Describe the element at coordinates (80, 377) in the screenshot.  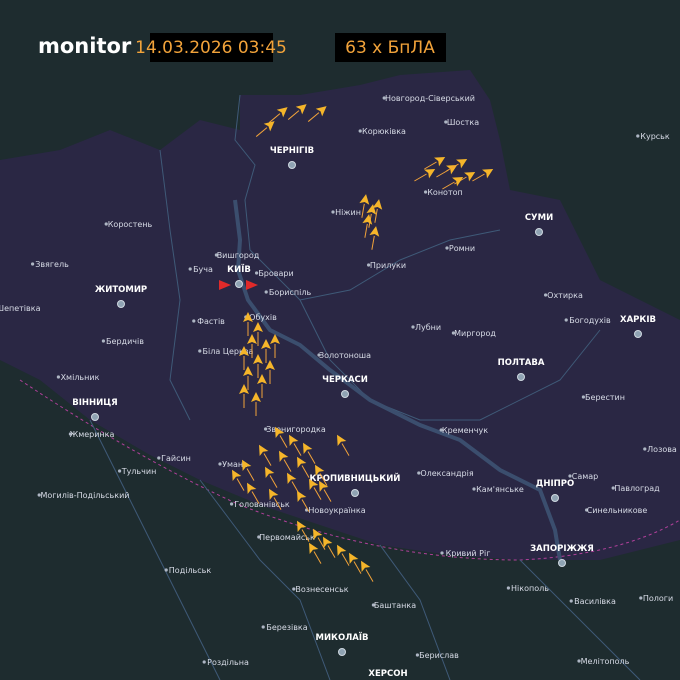
I see `town-label: Хмільник` at that location.